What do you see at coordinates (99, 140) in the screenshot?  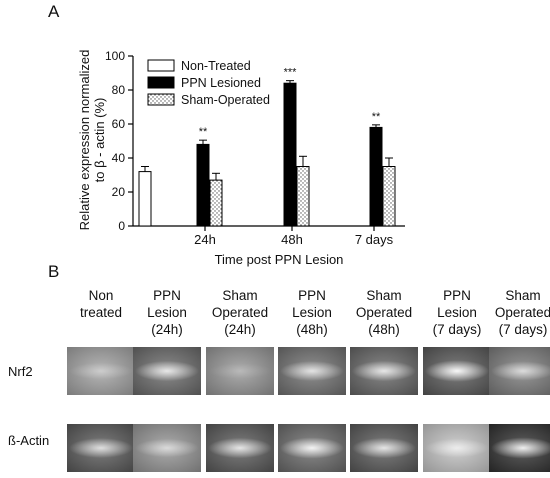 I see `y-axis-label-line-2: to β - actin (%)` at bounding box center [99, 140].